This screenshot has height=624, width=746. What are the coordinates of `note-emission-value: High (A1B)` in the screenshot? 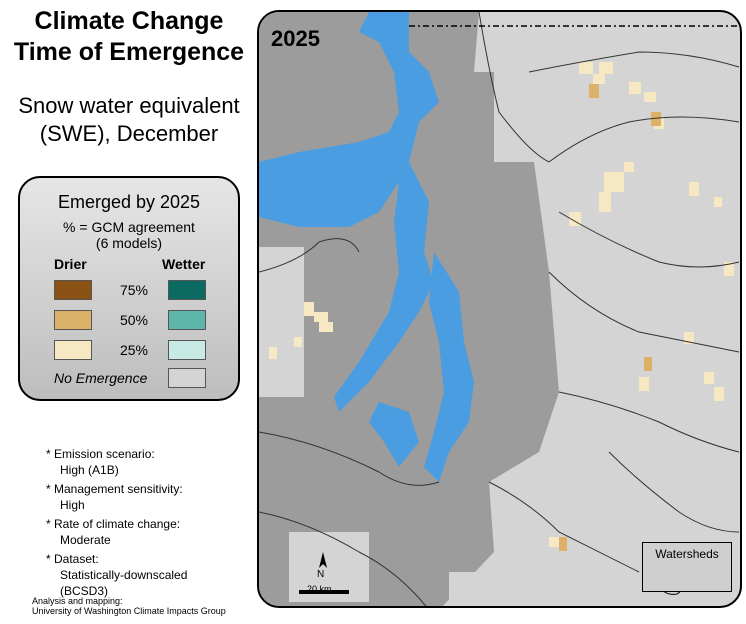 It's located at (89, 470).